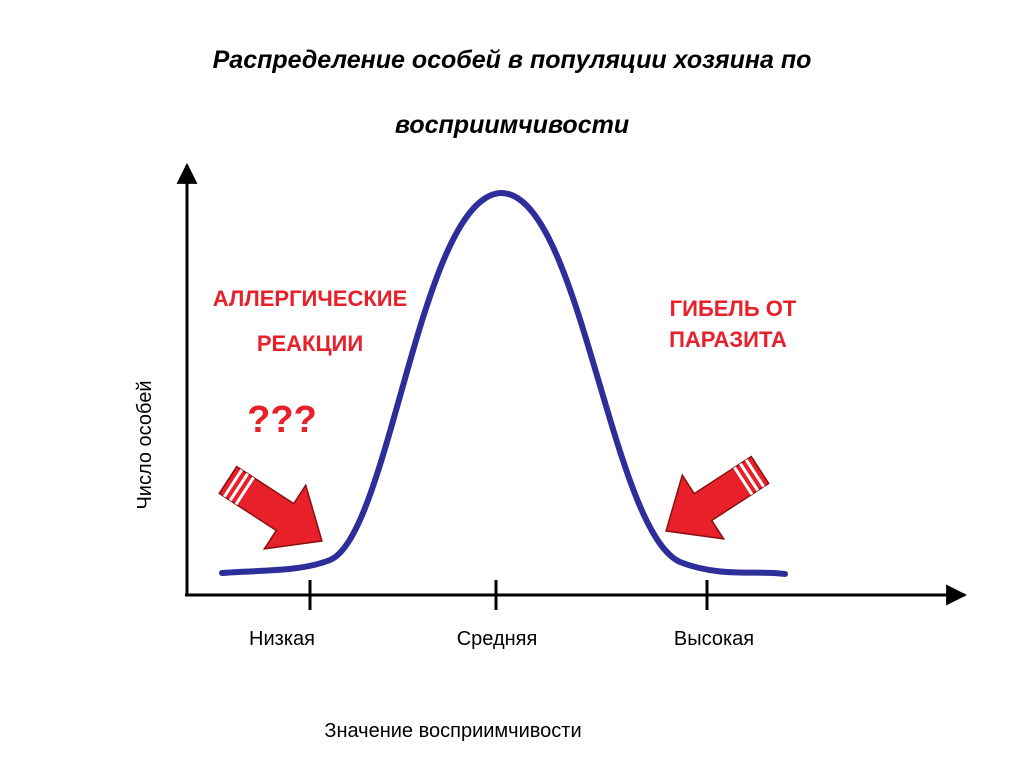  What do you see at coordinates (452, 731) in the screenshot?
I see `x-axis-label: Значение восприимчивости` at bounding box center [452, 731].